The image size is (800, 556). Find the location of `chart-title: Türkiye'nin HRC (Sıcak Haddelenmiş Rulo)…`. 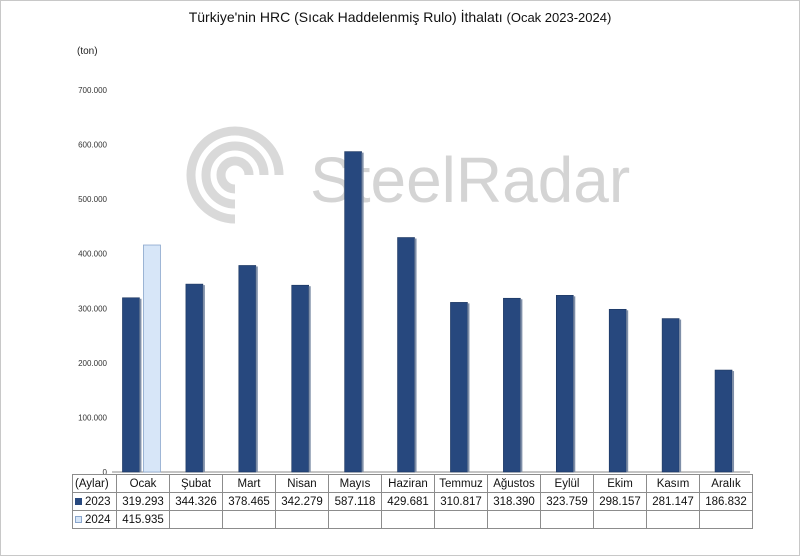

chart-title: Türkiye'nin HRC (Sıcak Haddelenmiş Rulo)… is located at coordinates (400, 17).